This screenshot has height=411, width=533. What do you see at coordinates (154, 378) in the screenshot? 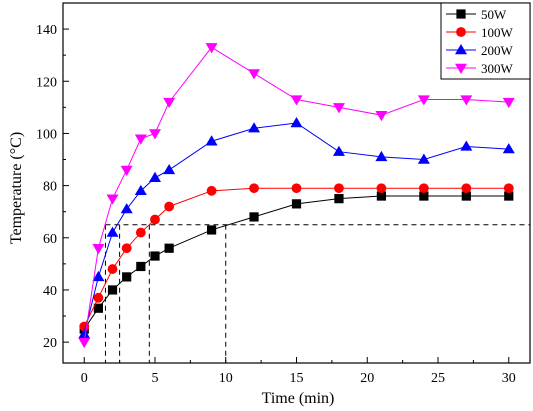
I see `x-tick-label: 5` at bounding box center [154, 378].